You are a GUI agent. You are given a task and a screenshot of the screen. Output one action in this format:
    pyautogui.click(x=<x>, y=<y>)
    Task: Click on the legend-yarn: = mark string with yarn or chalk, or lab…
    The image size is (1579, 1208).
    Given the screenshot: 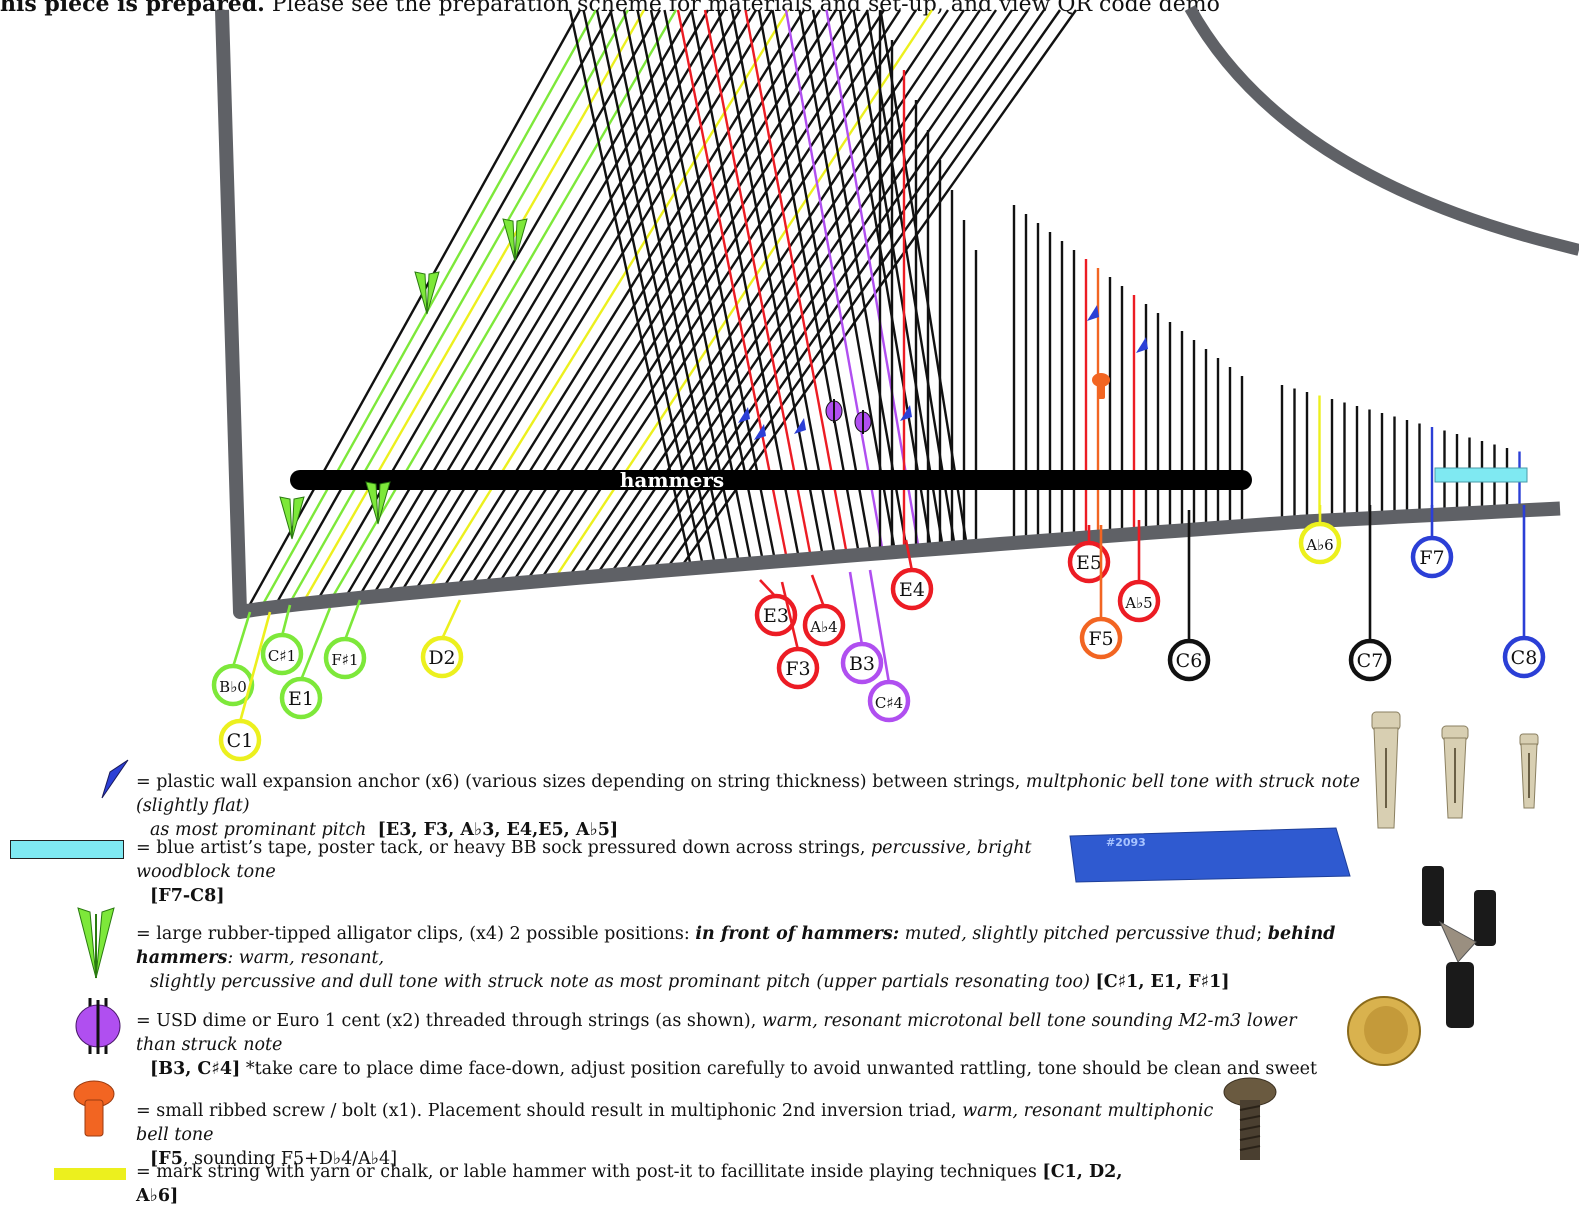 What is the action you would take?
    pyautogui.click(x=636, y=1184)
    